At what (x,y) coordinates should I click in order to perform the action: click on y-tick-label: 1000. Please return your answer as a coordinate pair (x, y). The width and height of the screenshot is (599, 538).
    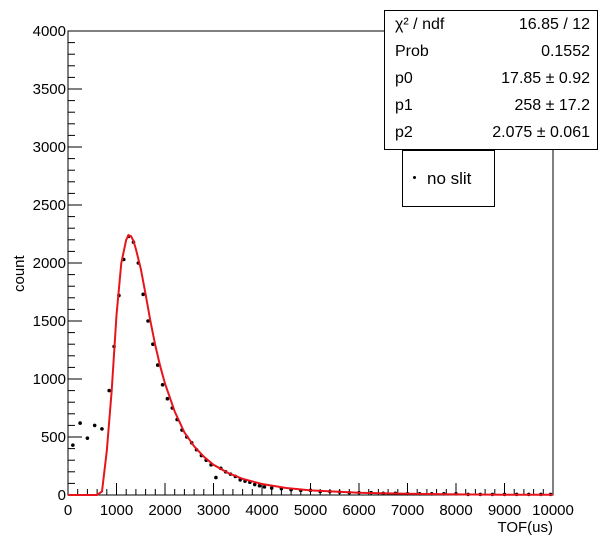
    Looking at the image, I should click on (49, 379).